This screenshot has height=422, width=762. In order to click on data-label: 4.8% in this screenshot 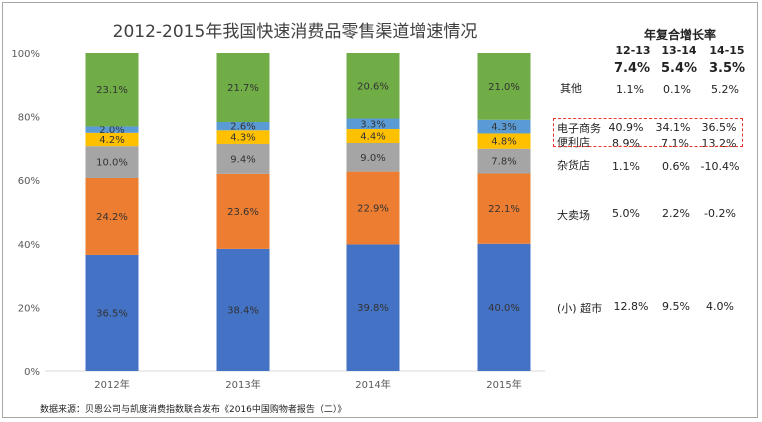, I will do `click(503, 142)`.